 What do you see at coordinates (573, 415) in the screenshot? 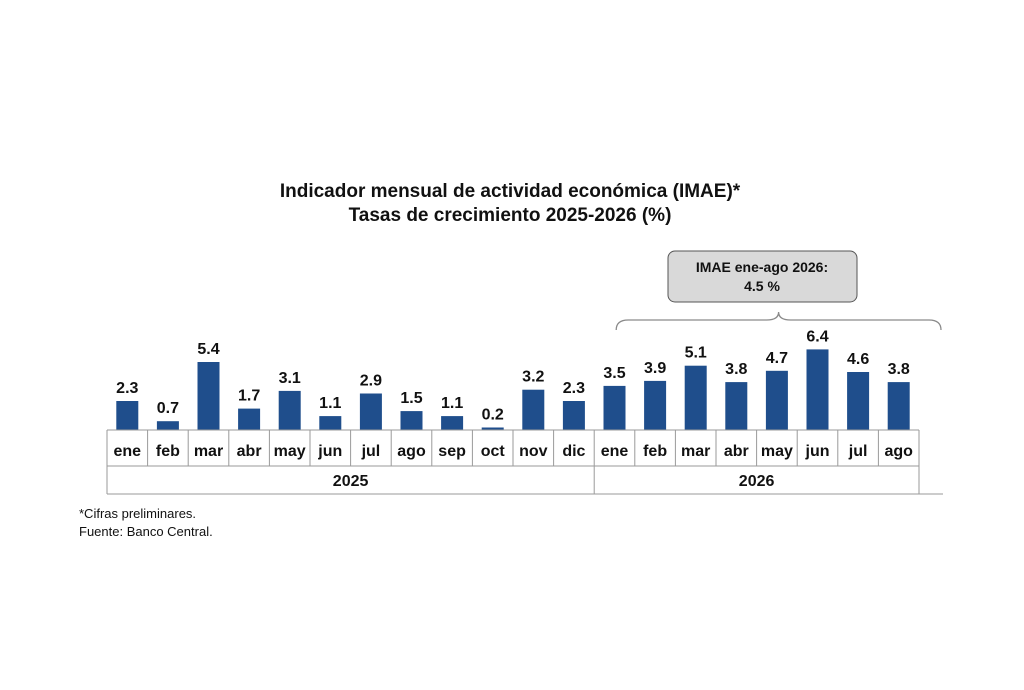
I see `bar-2025-dic` at bounding box center [573, 415].